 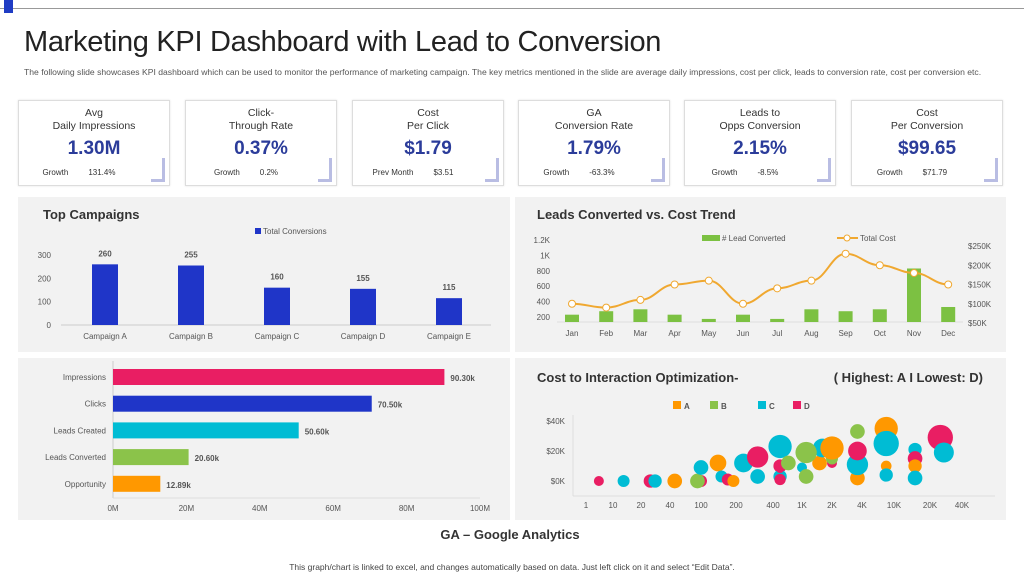 I want to click on kpi-value: $1.79, so click(x=428, y=148).